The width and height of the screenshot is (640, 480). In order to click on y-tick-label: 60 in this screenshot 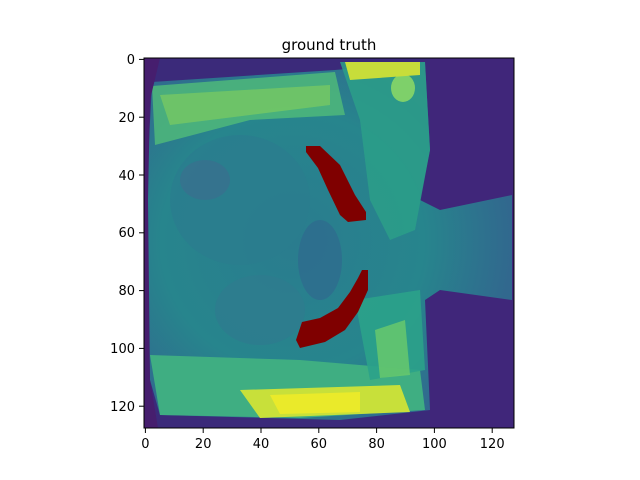, I will do `click(126, 233)`.